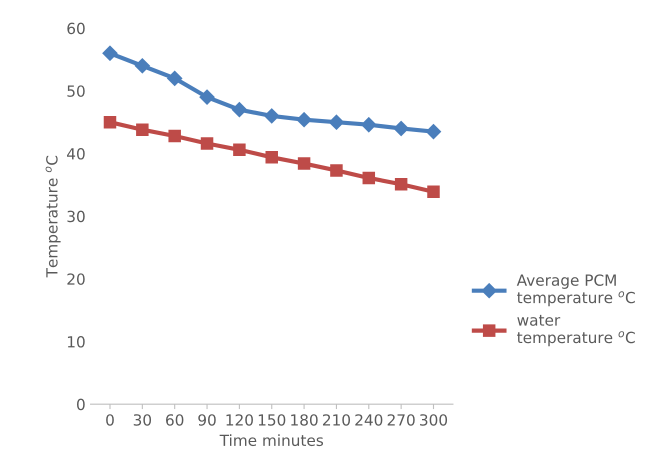  What do you see at coordinates (76, 279) in the screenshot?
I see `y-tick-label: 20` at bounding box center [76, 279].